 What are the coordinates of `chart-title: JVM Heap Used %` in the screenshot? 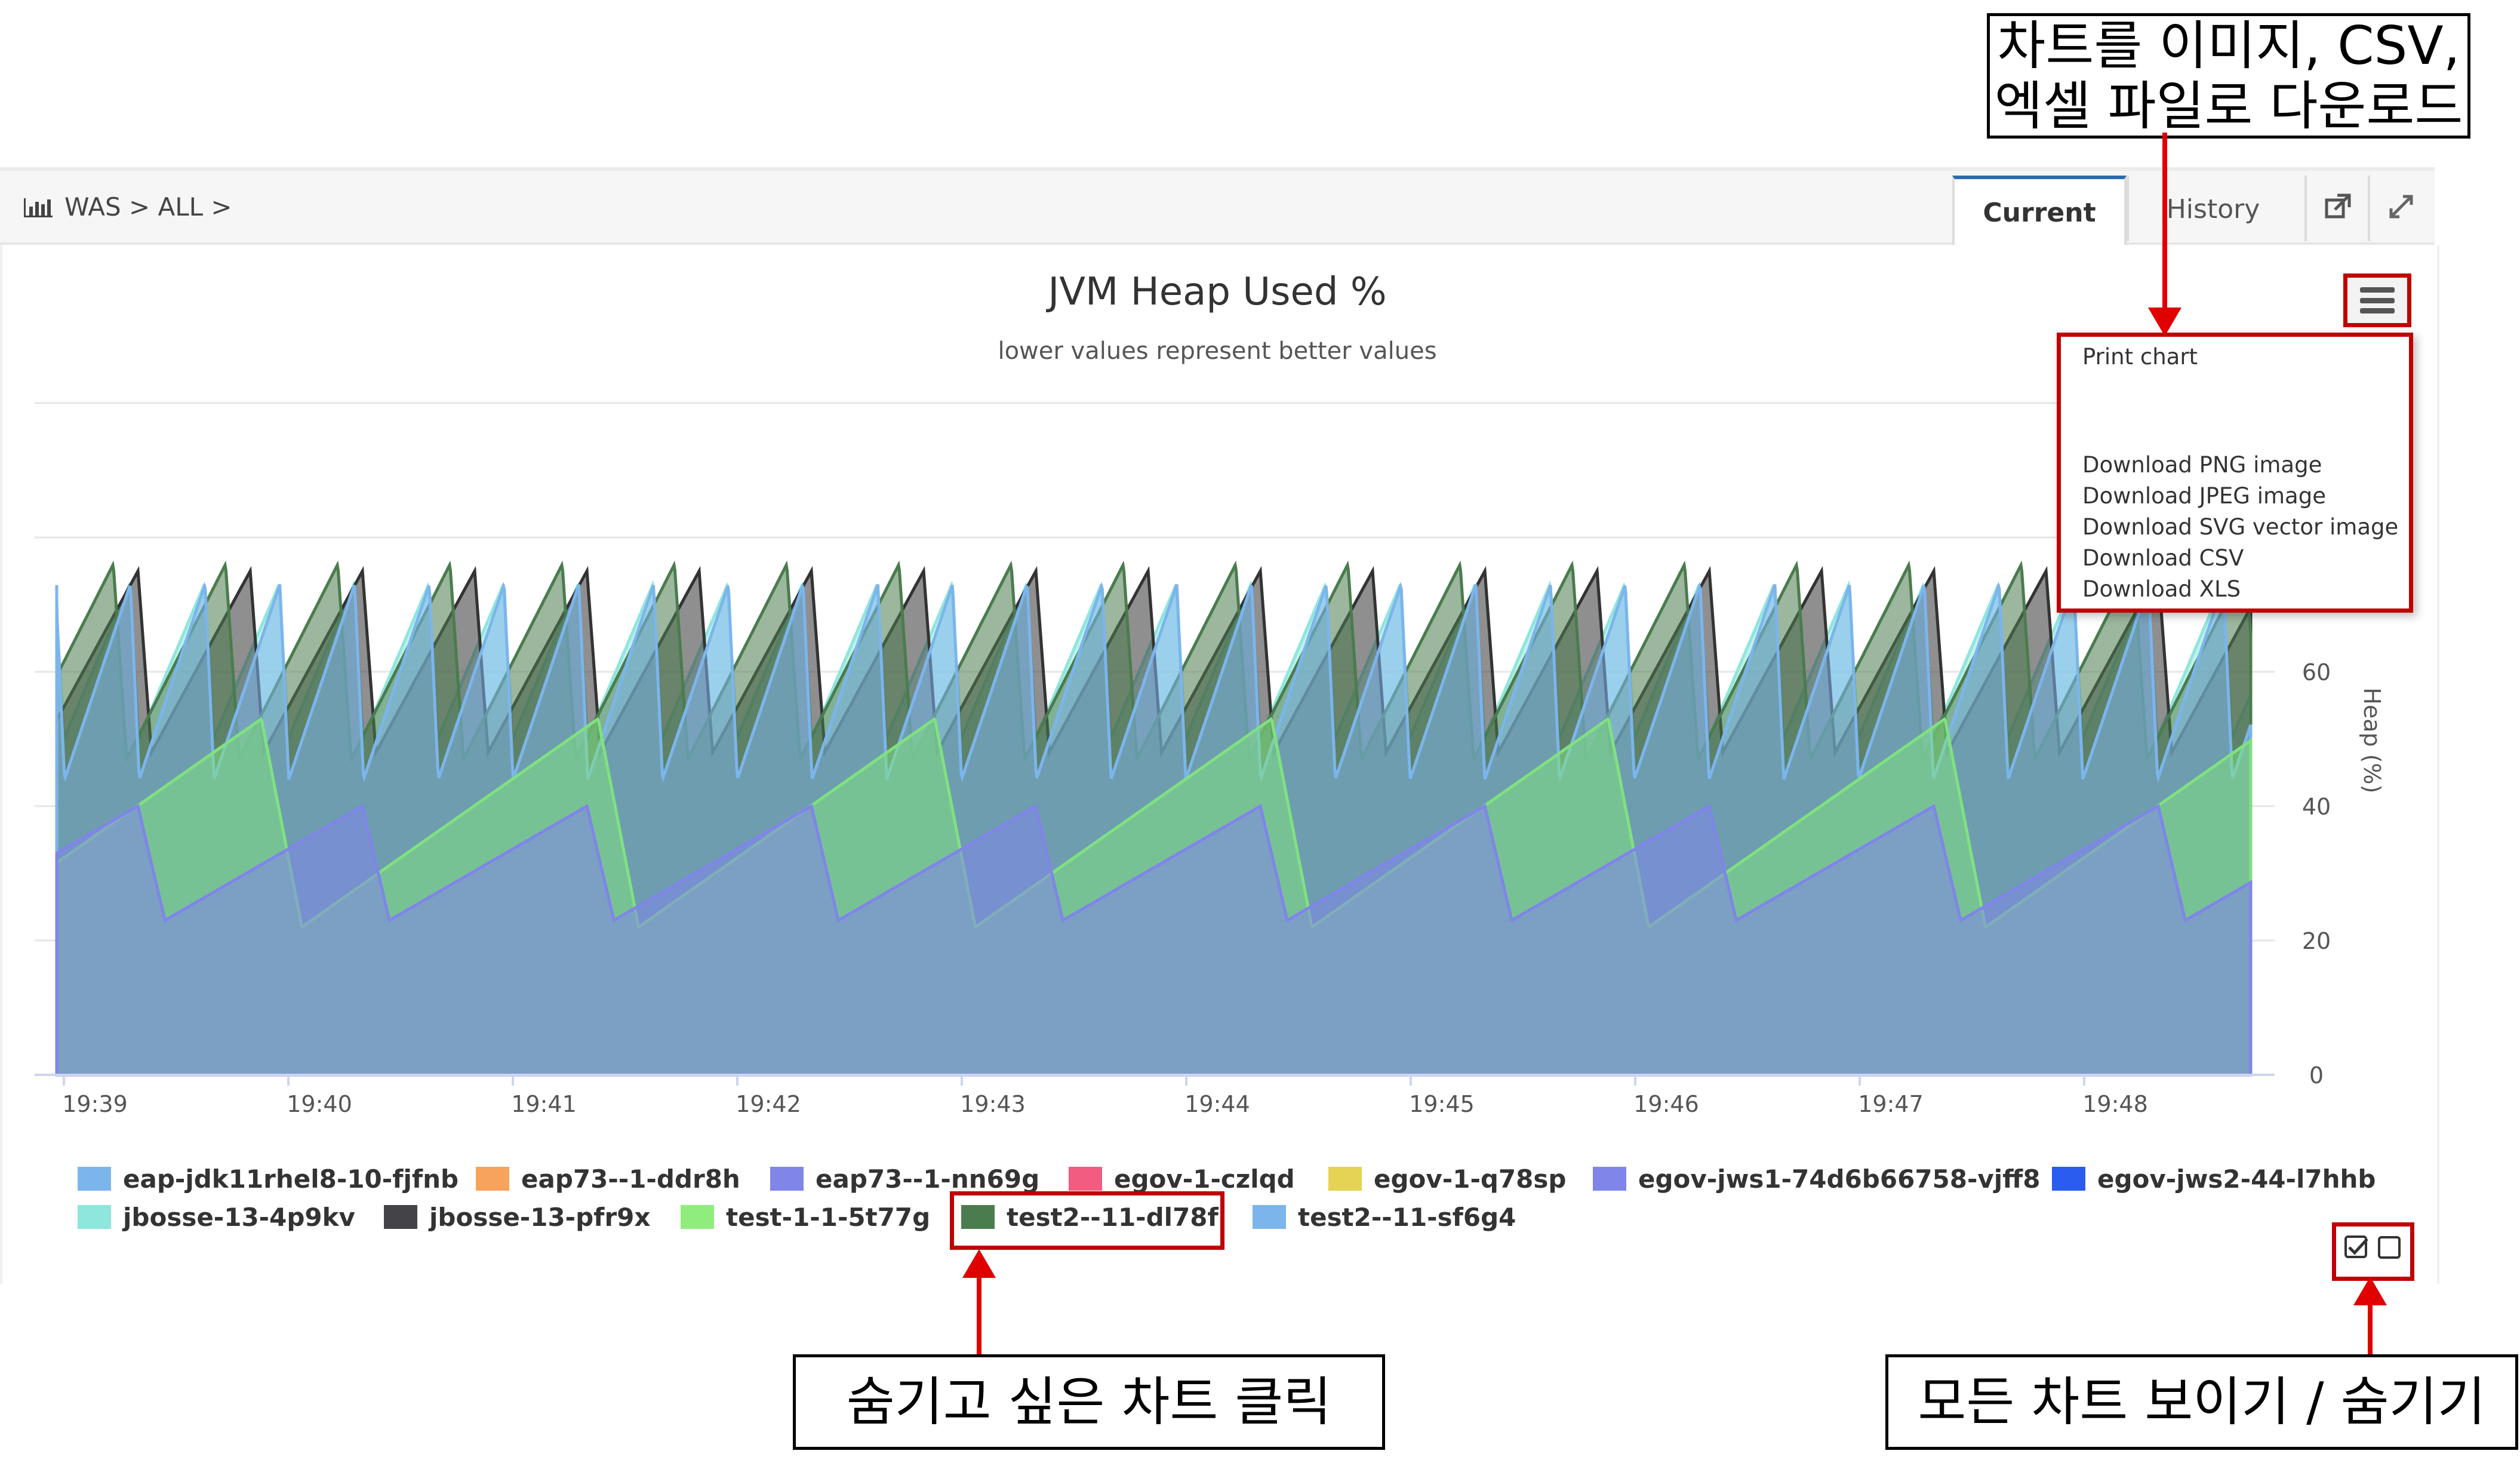 It's located at (1217, 292).